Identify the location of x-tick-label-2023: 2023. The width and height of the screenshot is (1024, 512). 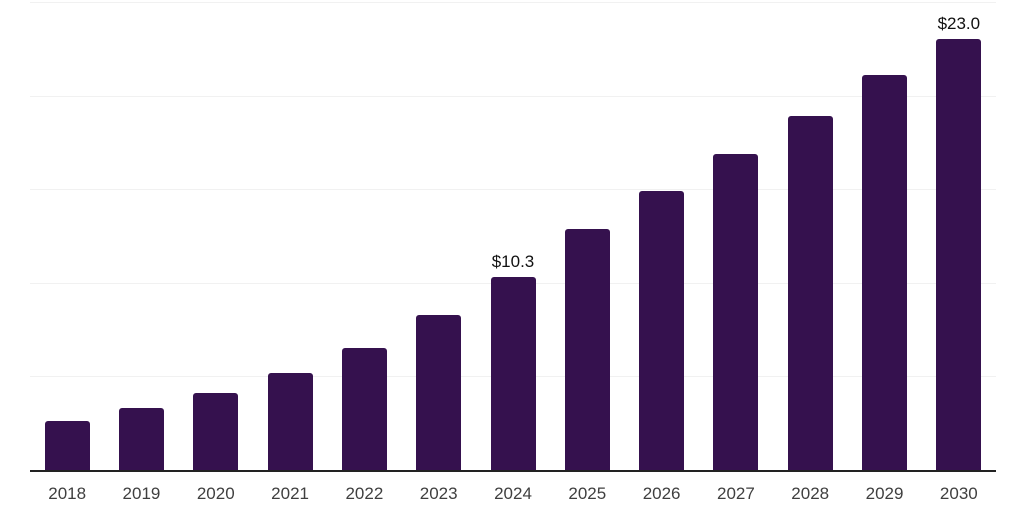
(438, 493).